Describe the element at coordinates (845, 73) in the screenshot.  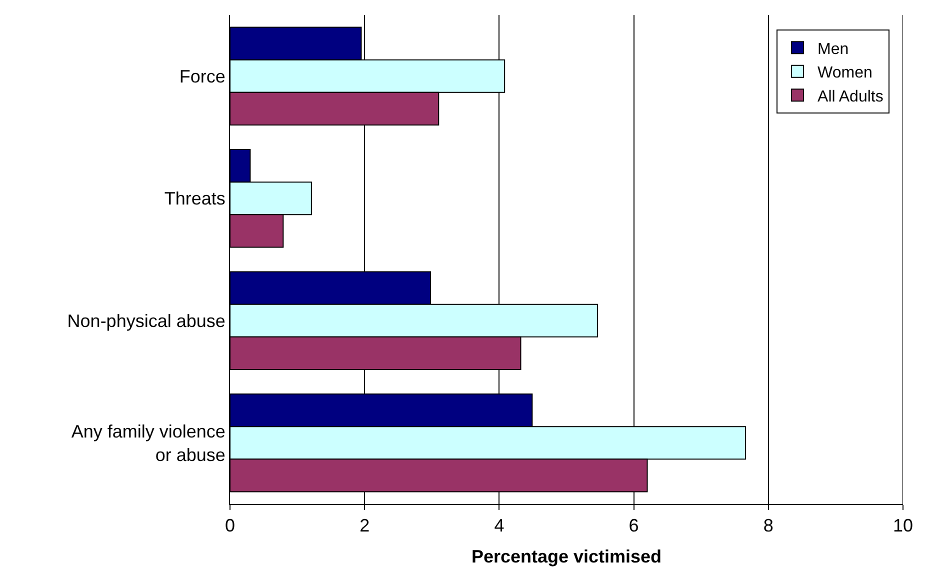
I see `legend-label: Women` at that location.